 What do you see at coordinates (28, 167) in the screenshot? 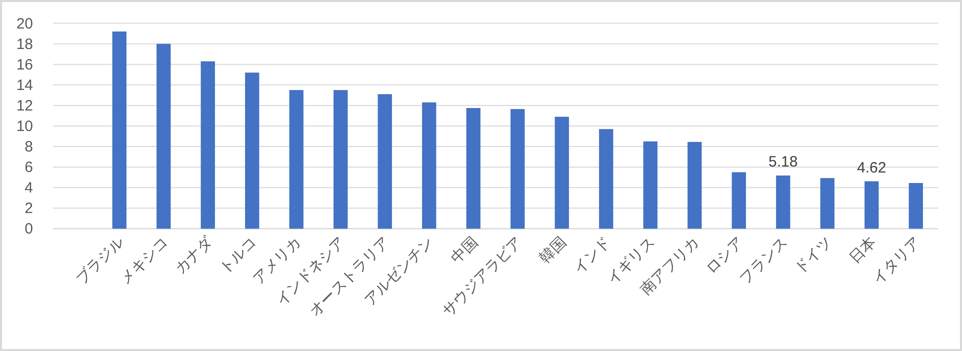
I see `y-tick-label: 6` at bounding box center [28, 167].